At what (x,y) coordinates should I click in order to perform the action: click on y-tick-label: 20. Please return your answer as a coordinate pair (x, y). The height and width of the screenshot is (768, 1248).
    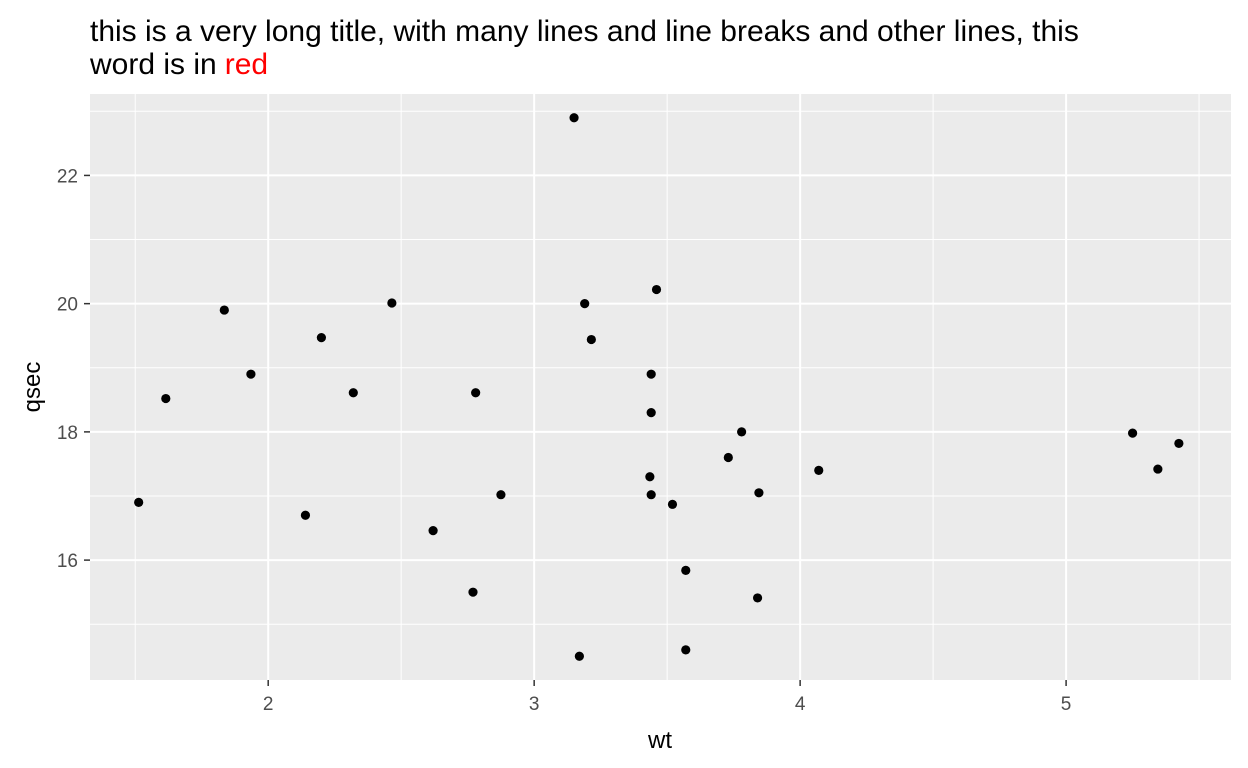
    Looking at the image, I should click on (67, 305).